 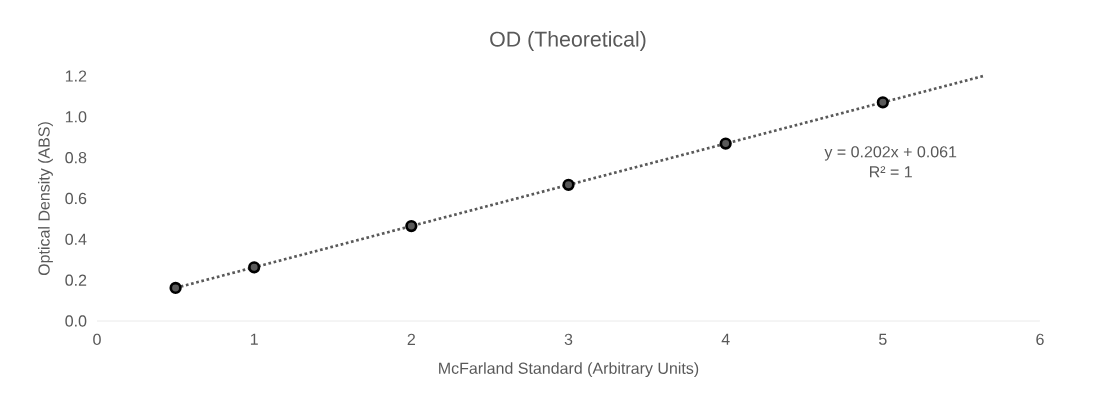 What do you see at coordinates (568, 41) in the screenshot?
I see `chart-title: OD (Theoretical)` at bounding box center [568, 41].